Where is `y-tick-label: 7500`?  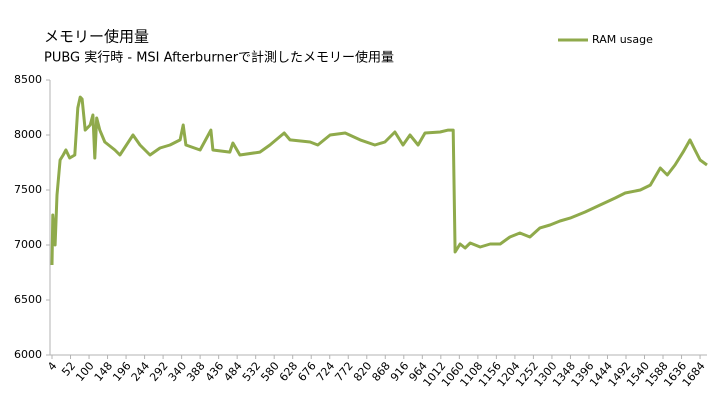 y-tick-label: 7500 is located at coordinates (28, 189).